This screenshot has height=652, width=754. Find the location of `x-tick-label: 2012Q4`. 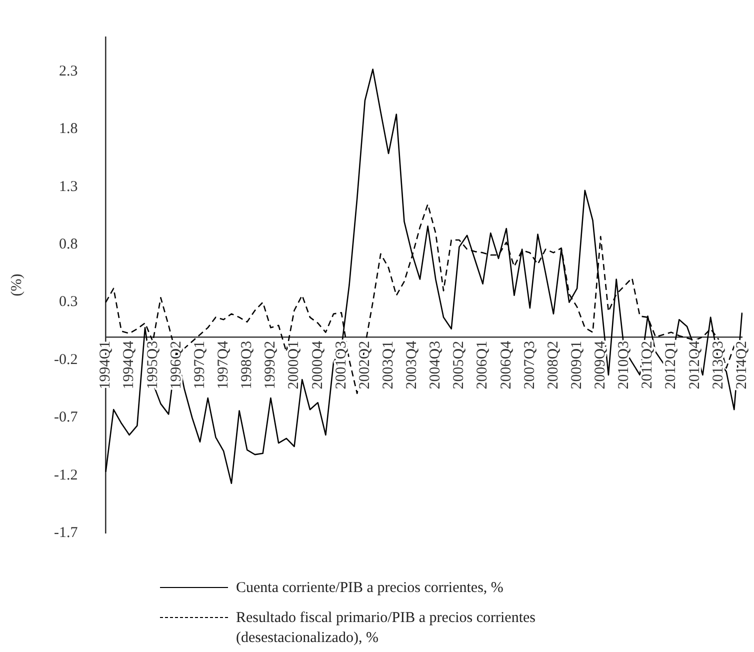

x-tick-label: 2012Q4 is located at coordinates (694, 365).